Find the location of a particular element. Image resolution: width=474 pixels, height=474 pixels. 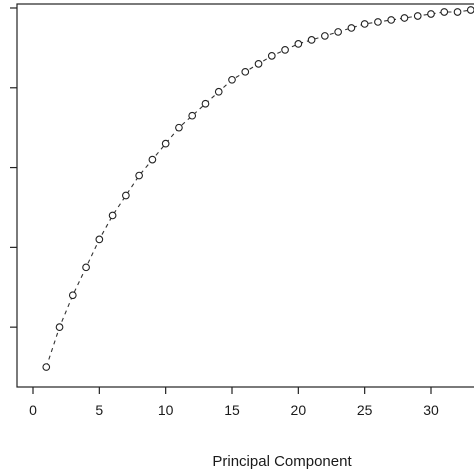

x-tick-label: 10 is located at coordinates (166, 410).